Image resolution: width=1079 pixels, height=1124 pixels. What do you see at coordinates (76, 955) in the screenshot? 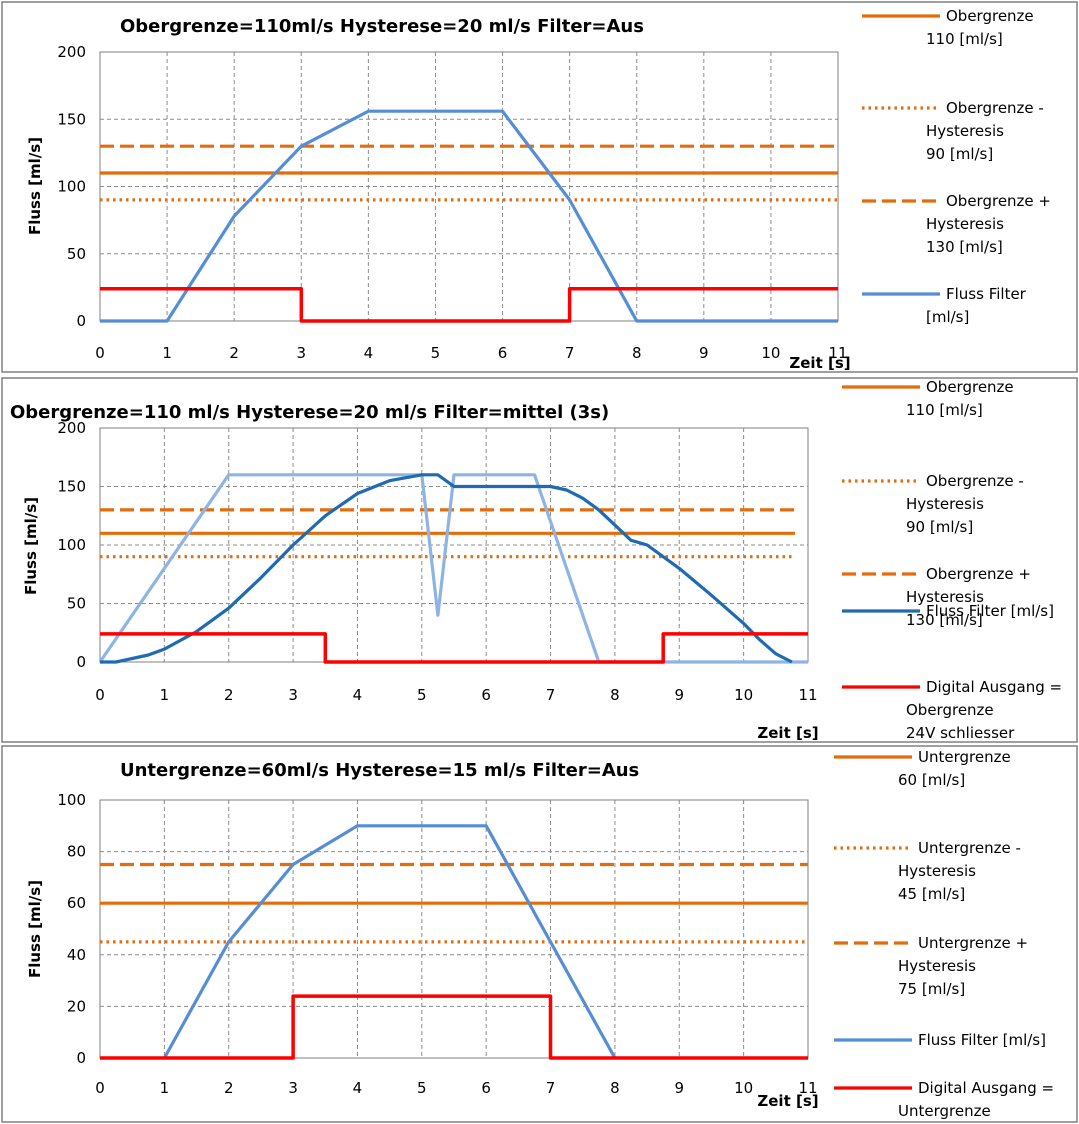
I see `y-tick-label: 40` at bounding box center [76, 955].